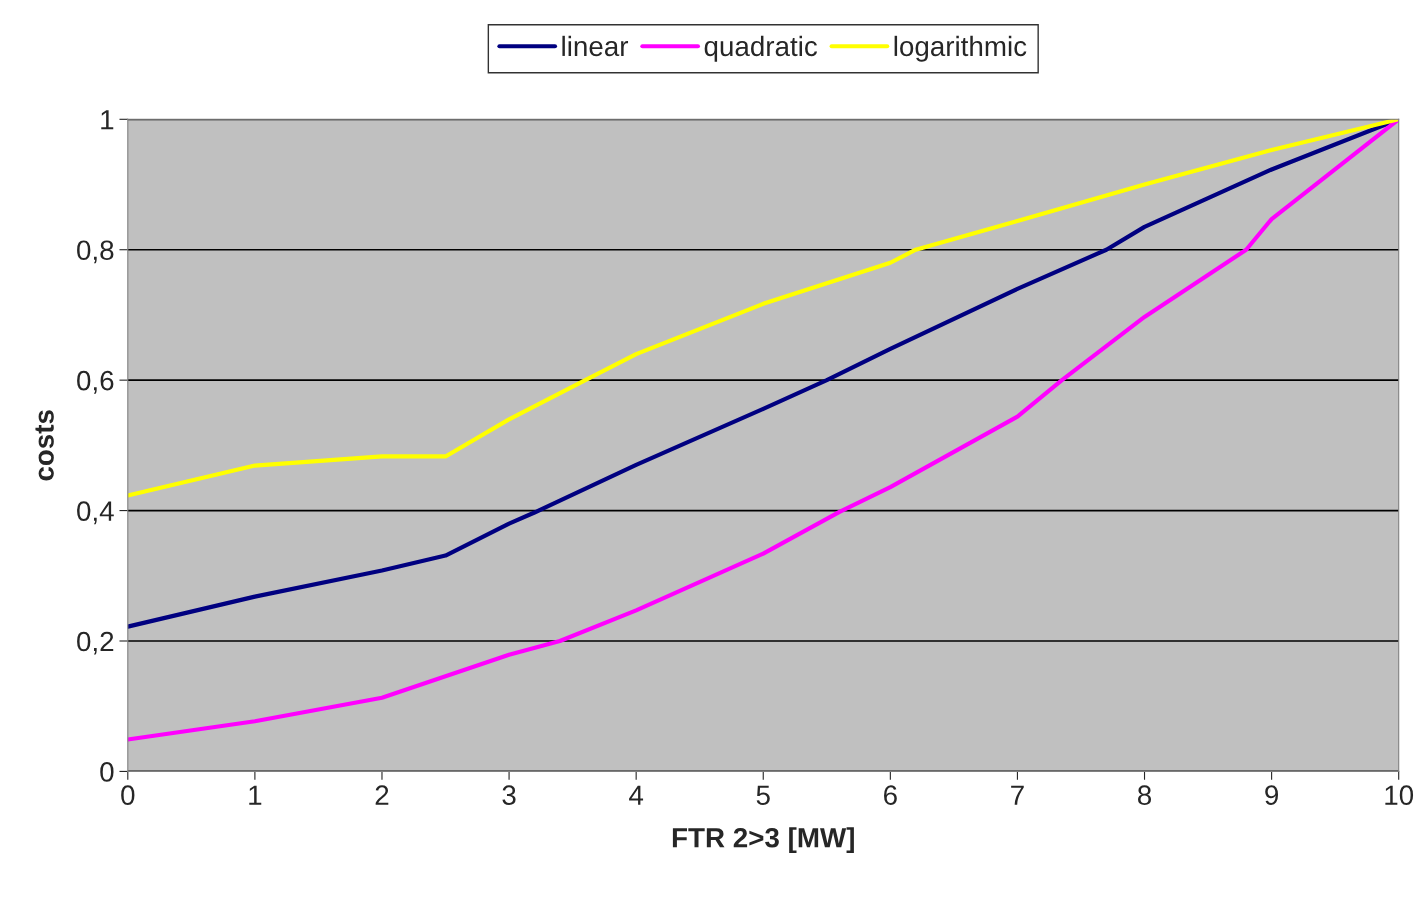 Image resolution: width=1420 pixels, height=897 pixels. I want to click on legend-label: linear, so click(595, 46).